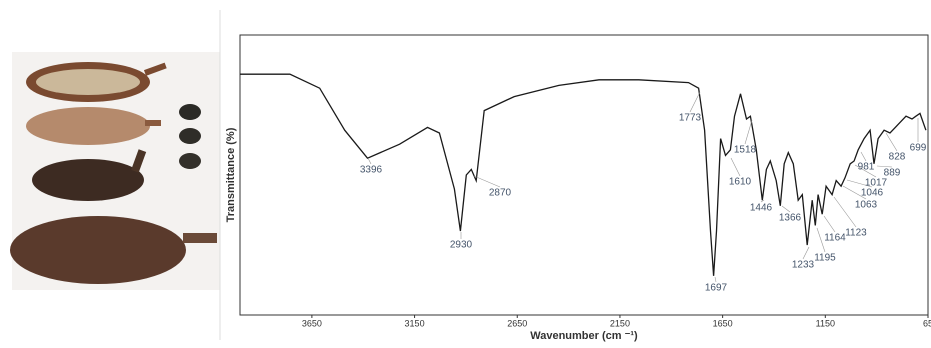 The image size is (931, 348). I want to click on peak-label: 1366, so click(790, 218).